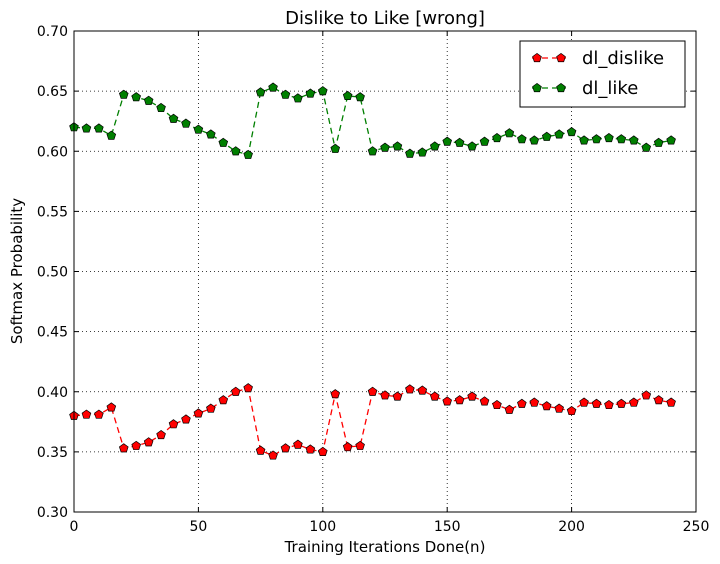 This screenshot has height=564, width=720. I want to click on y-tick-label: 0.35, so click(52, 453).